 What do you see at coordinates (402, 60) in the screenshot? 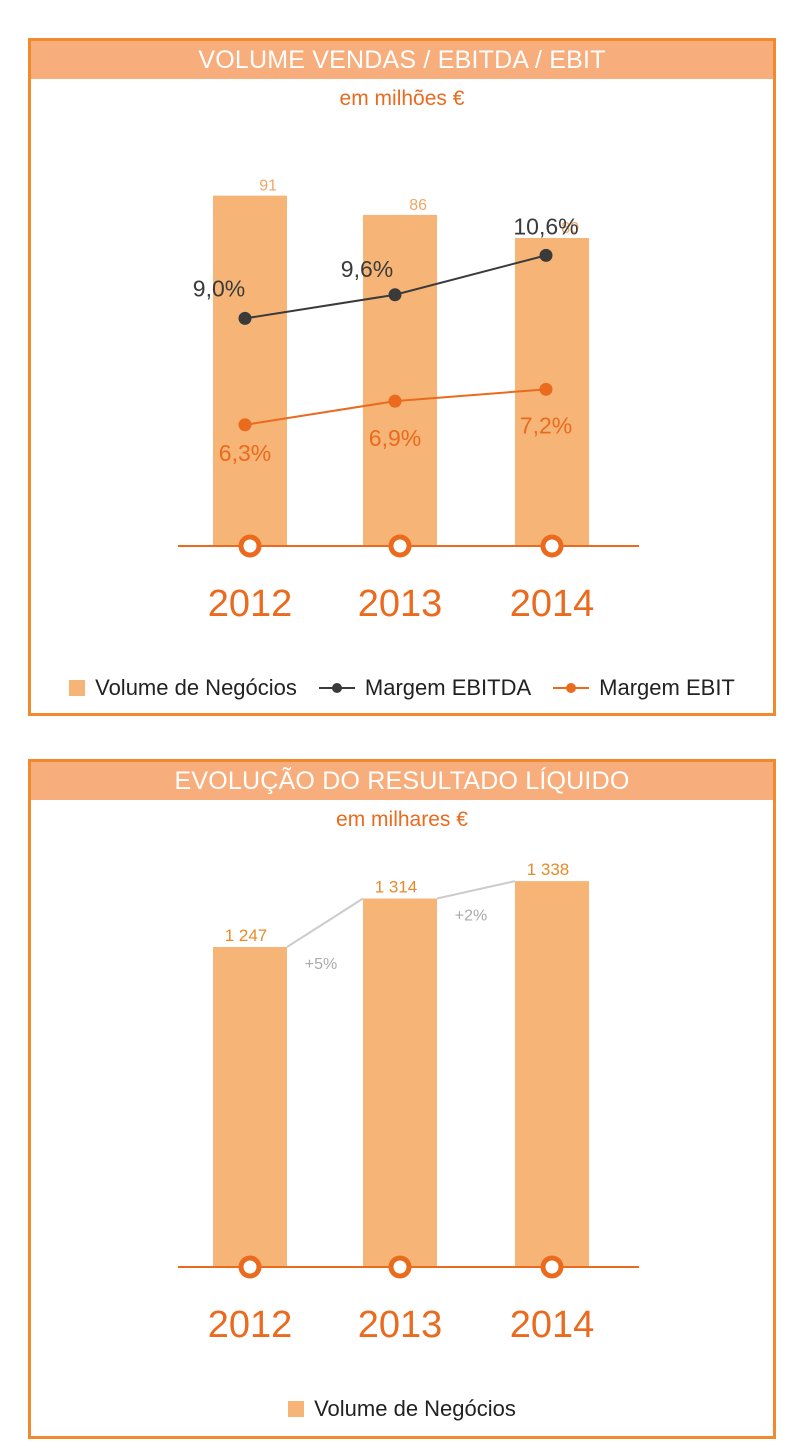
I see `panel-title: VOLUME VENDAS / EBITDA / EBIT` at bounding box center [402, 60].